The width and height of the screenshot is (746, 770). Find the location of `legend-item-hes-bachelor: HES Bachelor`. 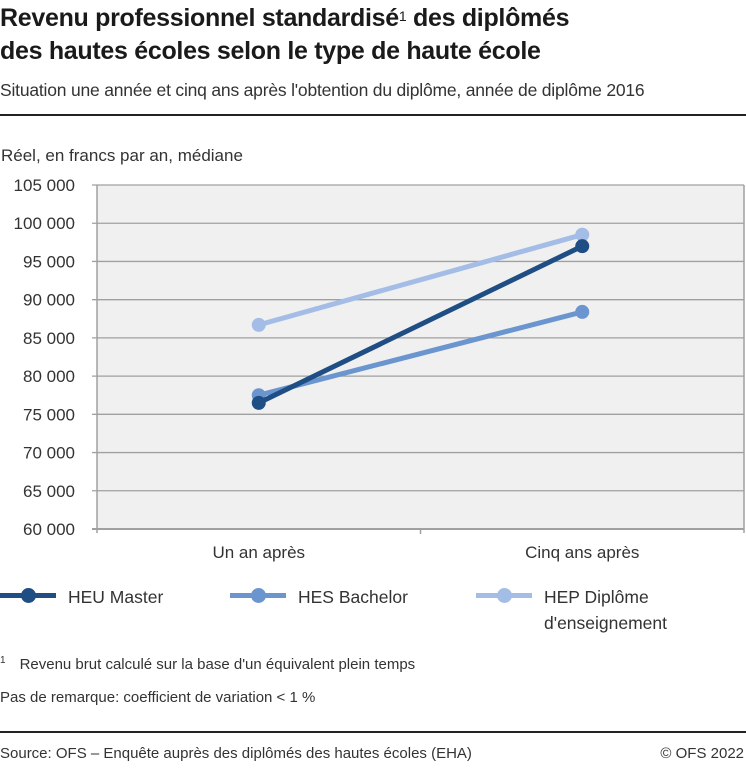

legend-item-hes-bachelor: HES Bachelor is located at coordinates (319, 597).